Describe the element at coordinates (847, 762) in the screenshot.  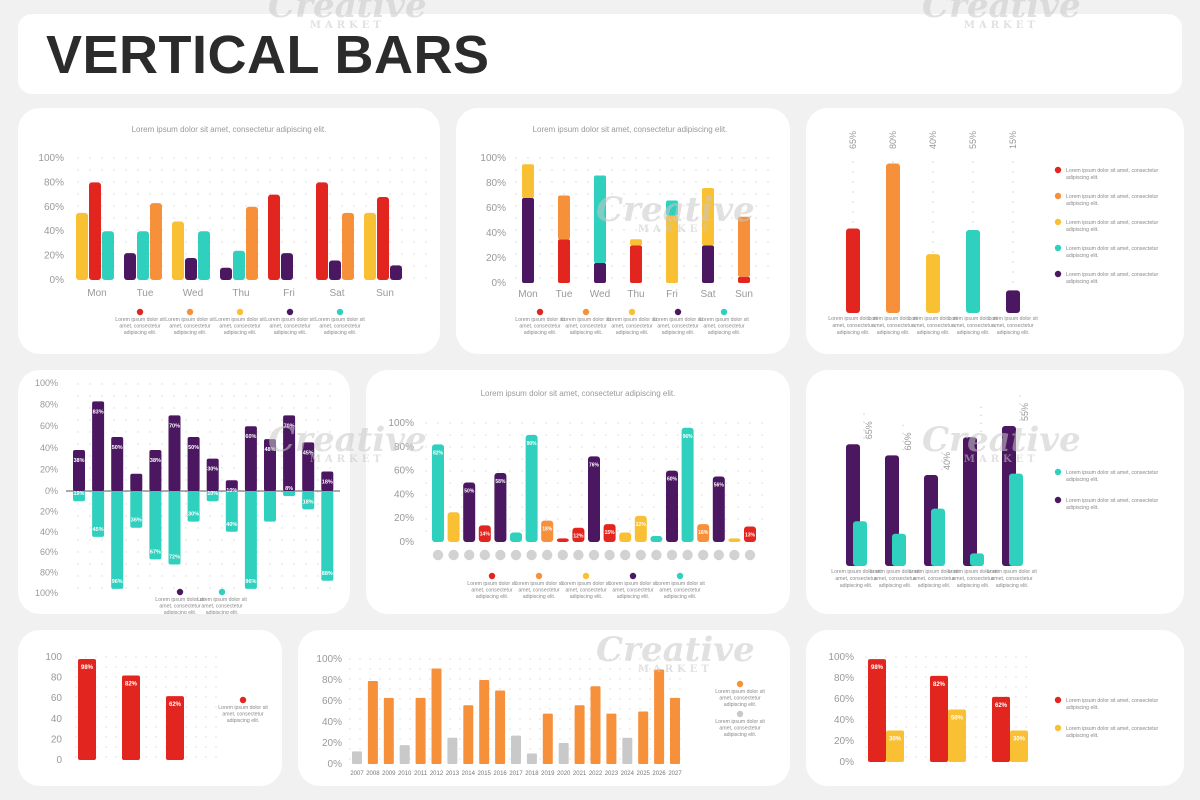
I see `y-tick-label: 0%` at that location.